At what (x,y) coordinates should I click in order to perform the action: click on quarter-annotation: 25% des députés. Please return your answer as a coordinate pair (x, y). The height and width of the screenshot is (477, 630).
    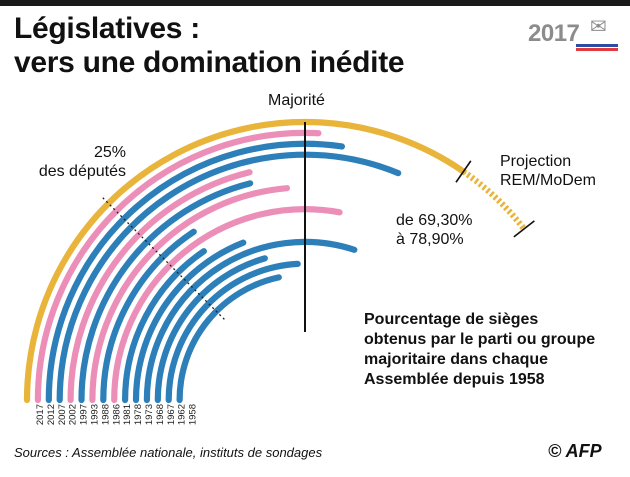
    Looking at the image, I should click on (74, 162).